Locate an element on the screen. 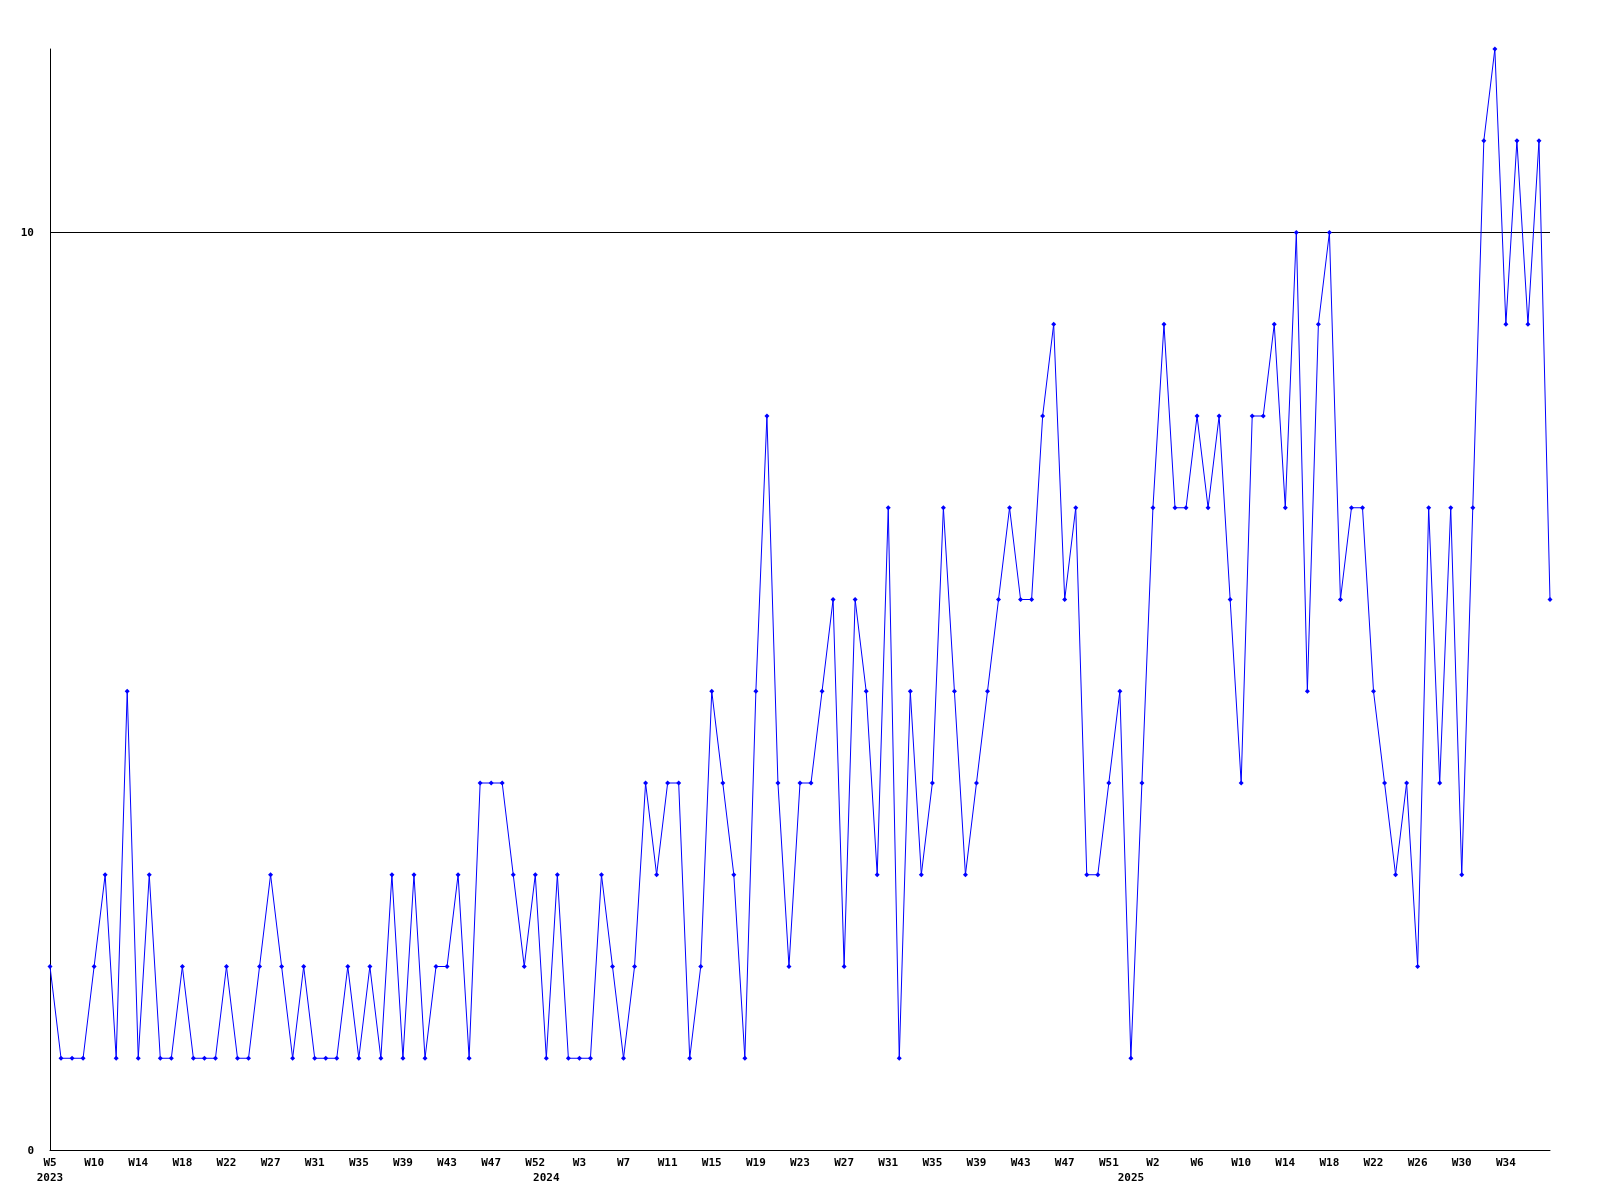  x-tick-label: W34 is located at coordinates (1506, 1162).